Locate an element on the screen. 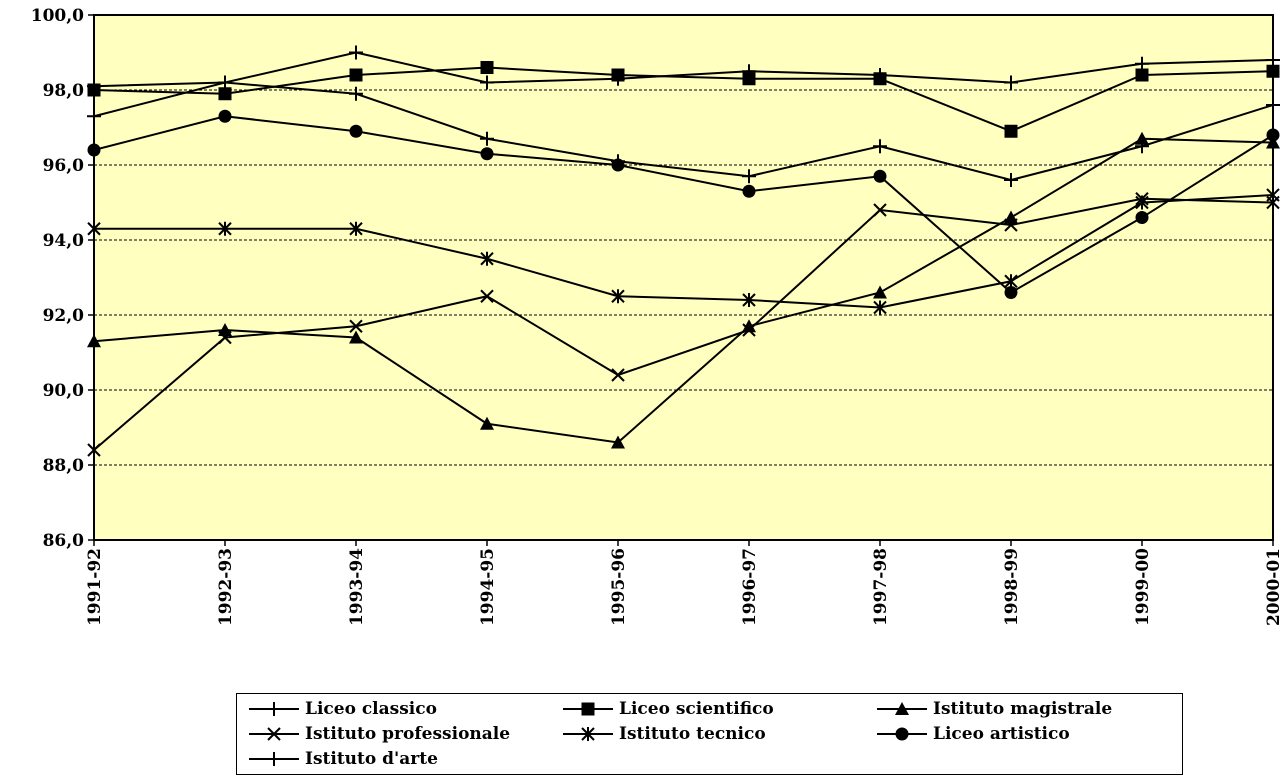 The height and width of the screenshot is (781, 1286). series-liceo-scientifico is located at coordinates (683, 99).